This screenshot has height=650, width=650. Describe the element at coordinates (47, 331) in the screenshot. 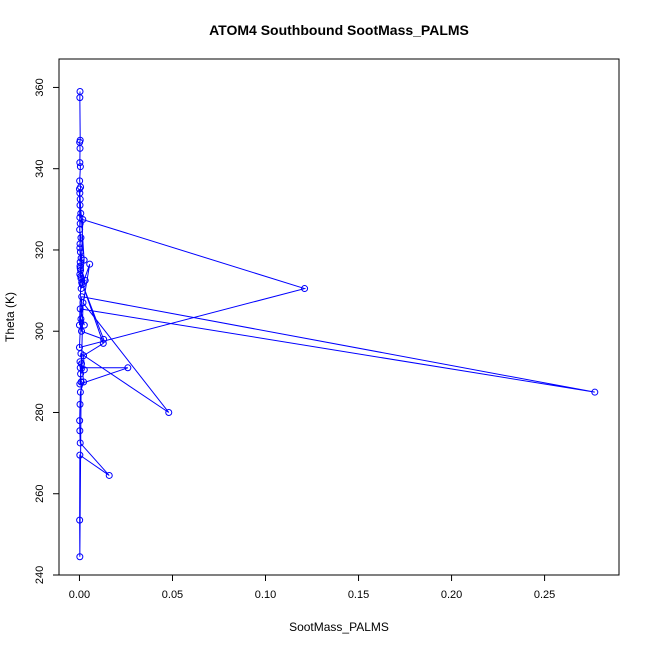

I see `y-axis: 240 260 280 300 320 340 360` at that location.